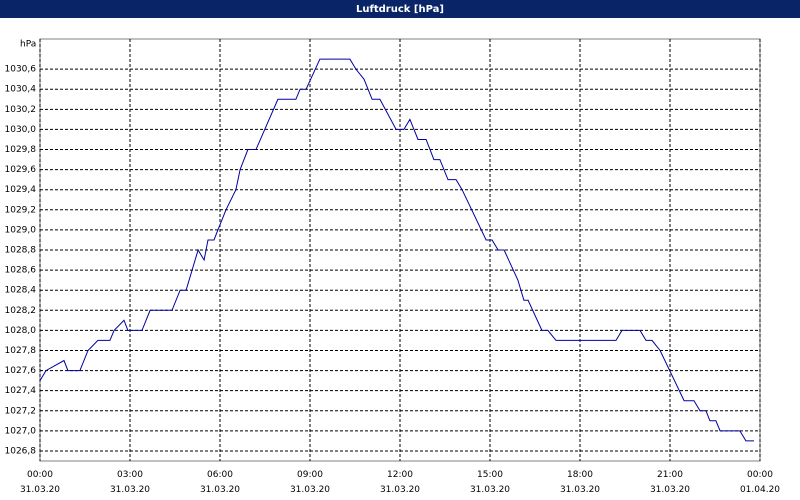  I want to click on y-tick-label: 1027,4, so click(21, 391).